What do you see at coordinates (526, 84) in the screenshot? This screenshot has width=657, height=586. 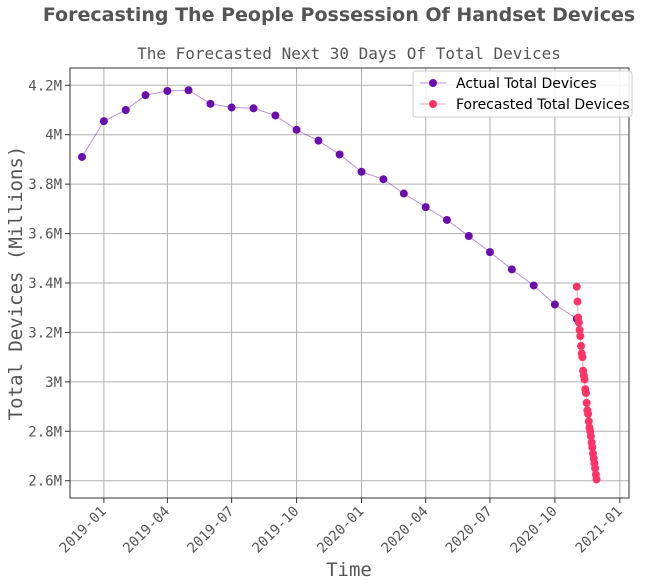 I see `legend-label-actual: Actual Total Devices` at bounding box center [526, 84].